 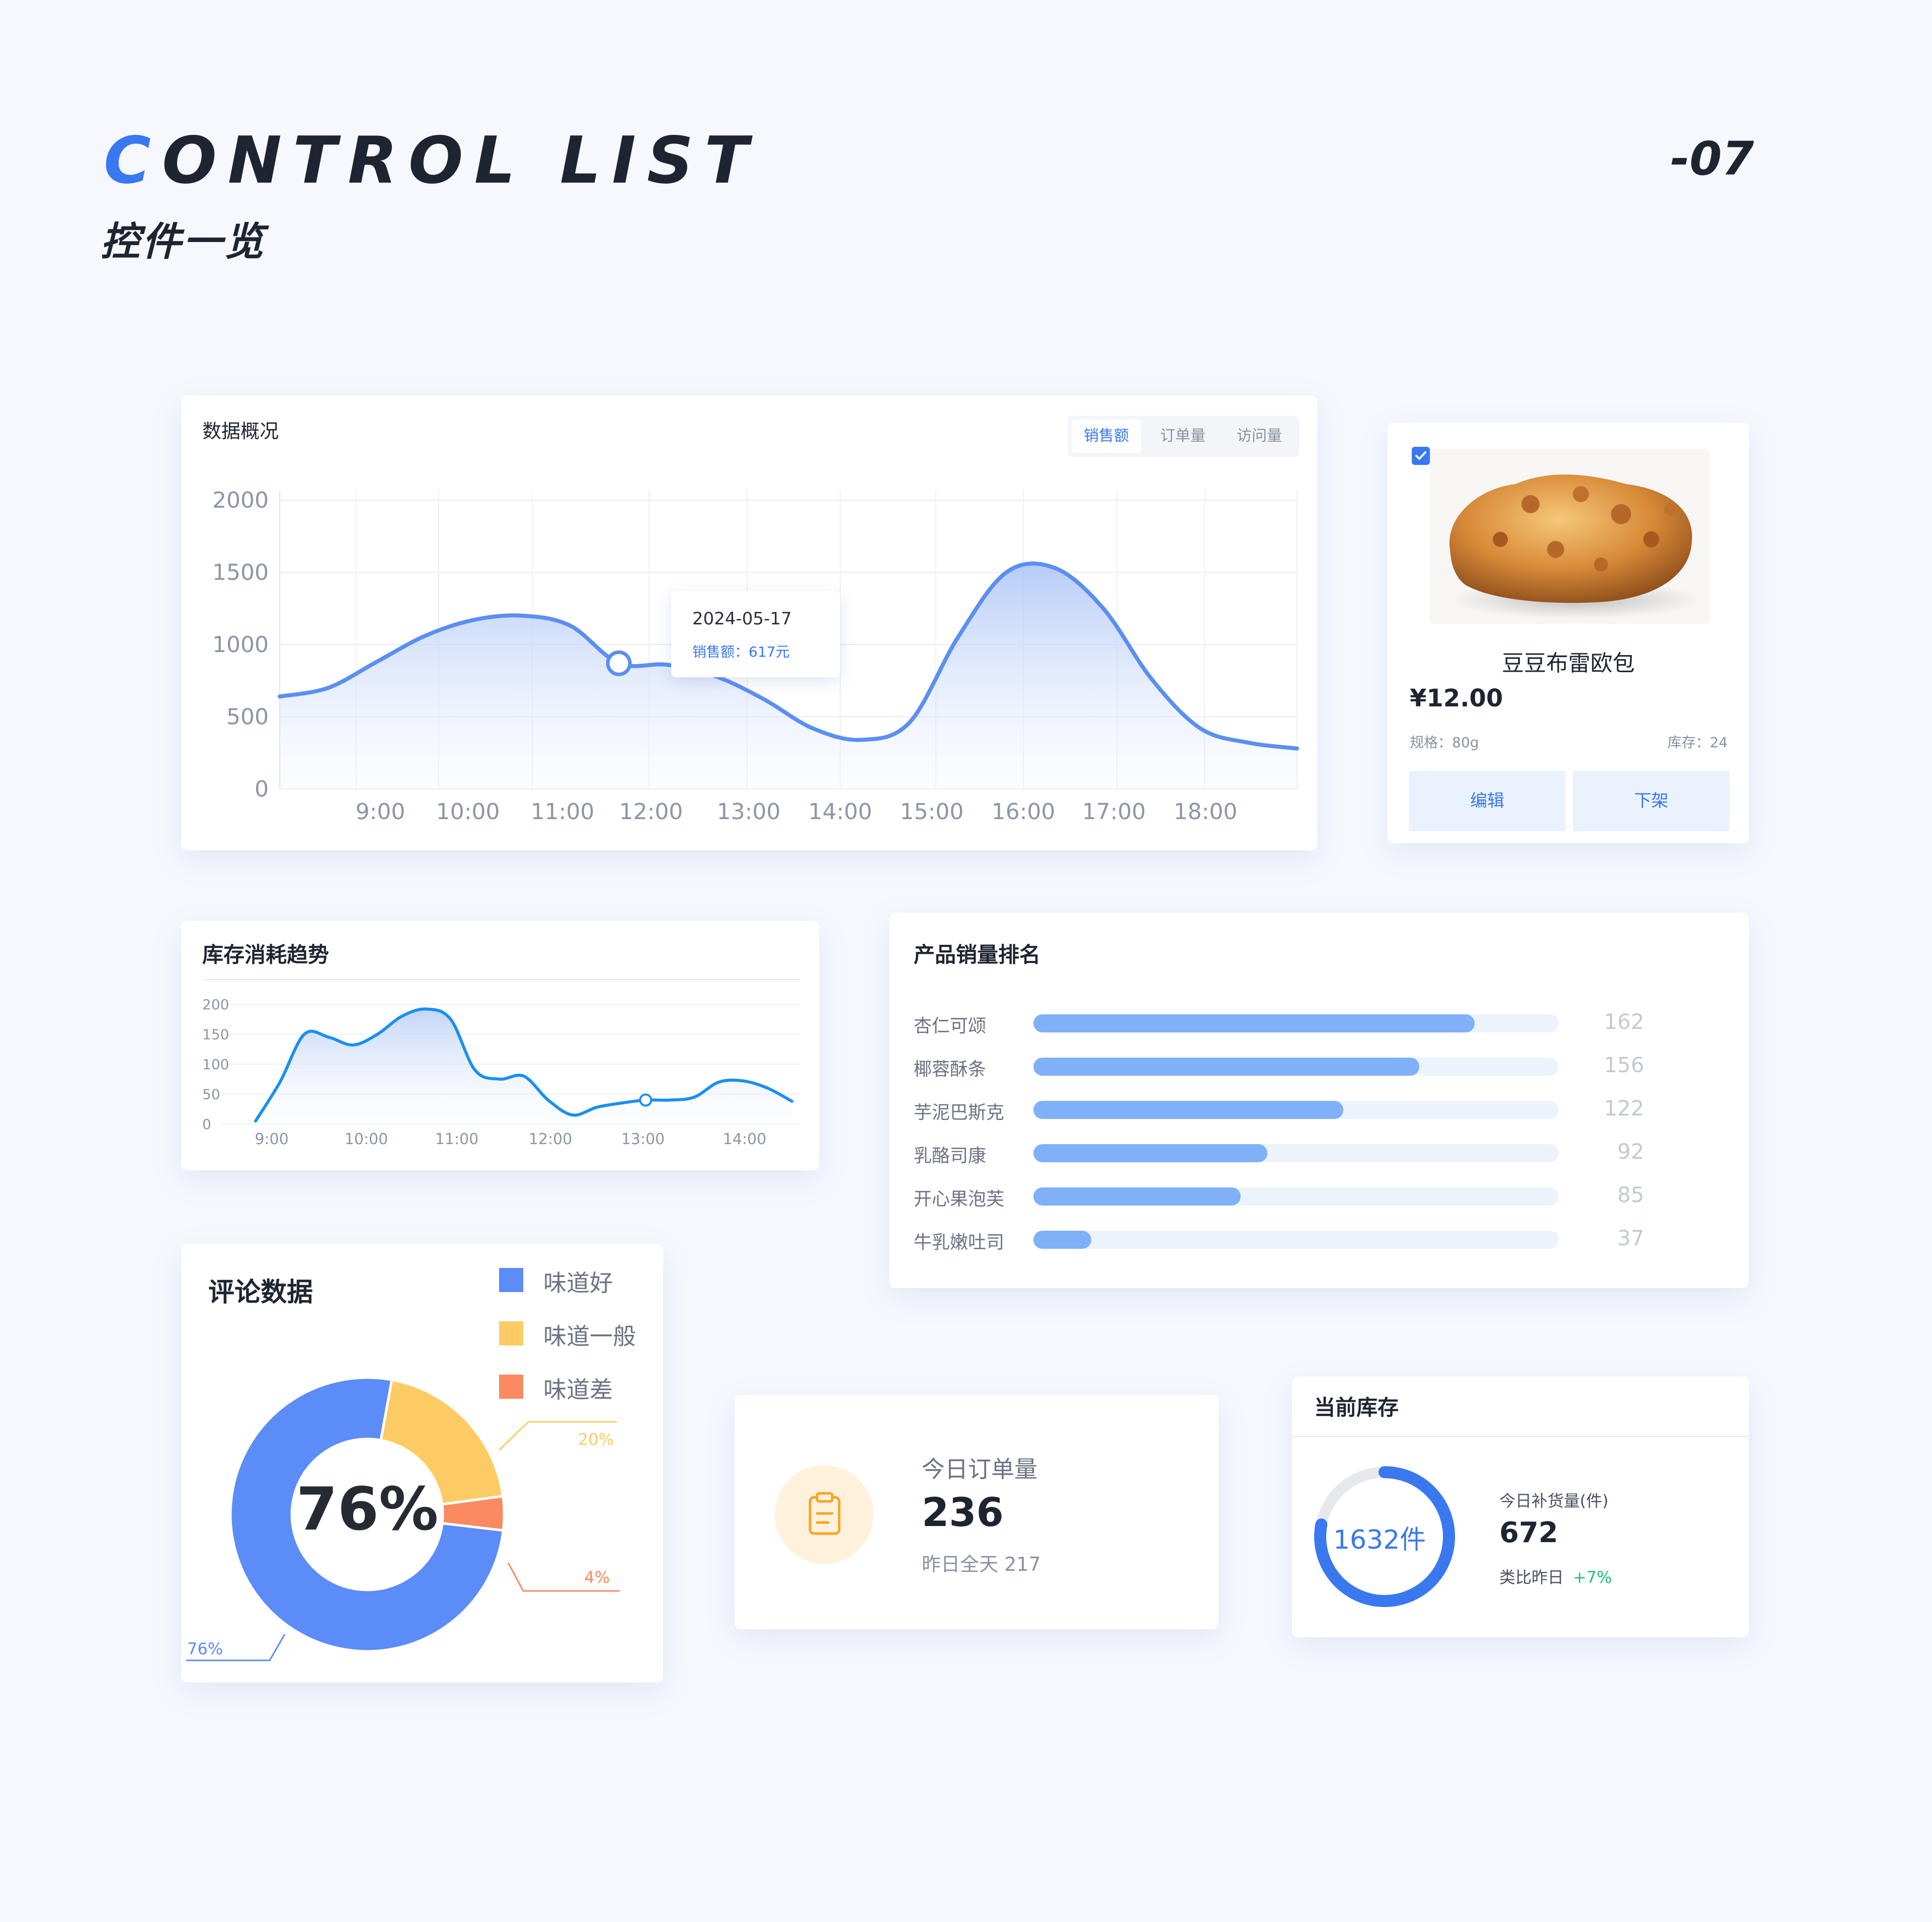 What do you see at coordinates (1712, 159) in the screenshot?
I see `page-number: -07` at bounding box center [1712, 159].